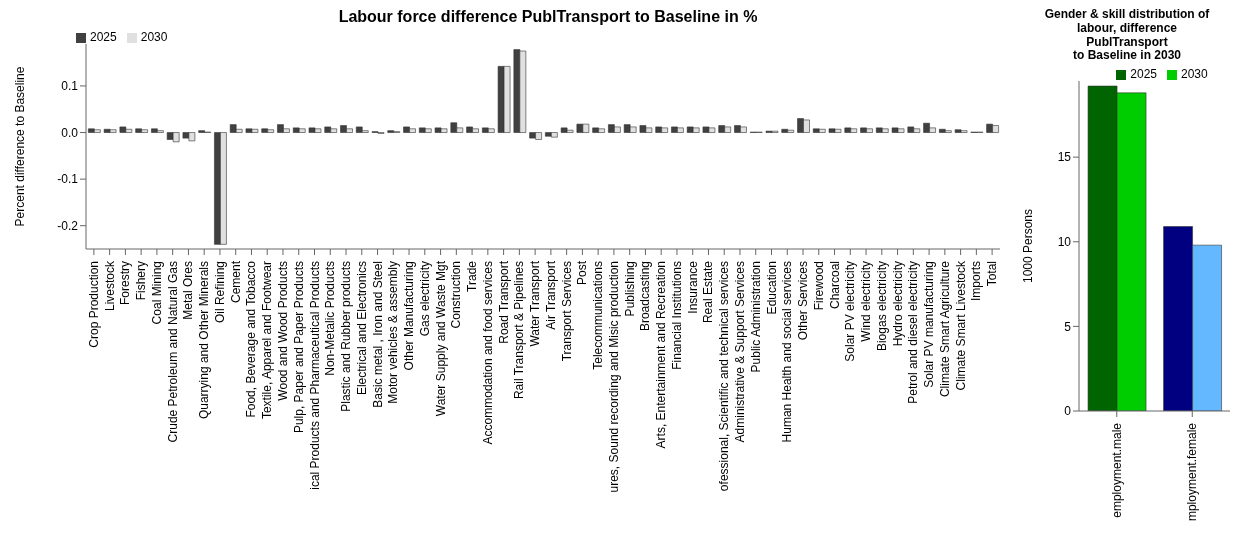 The image size is (1247, 542). Describe the element at coordinates (70, 86) in the screenshot. I see `y-tick-label: 0.1` at that location.